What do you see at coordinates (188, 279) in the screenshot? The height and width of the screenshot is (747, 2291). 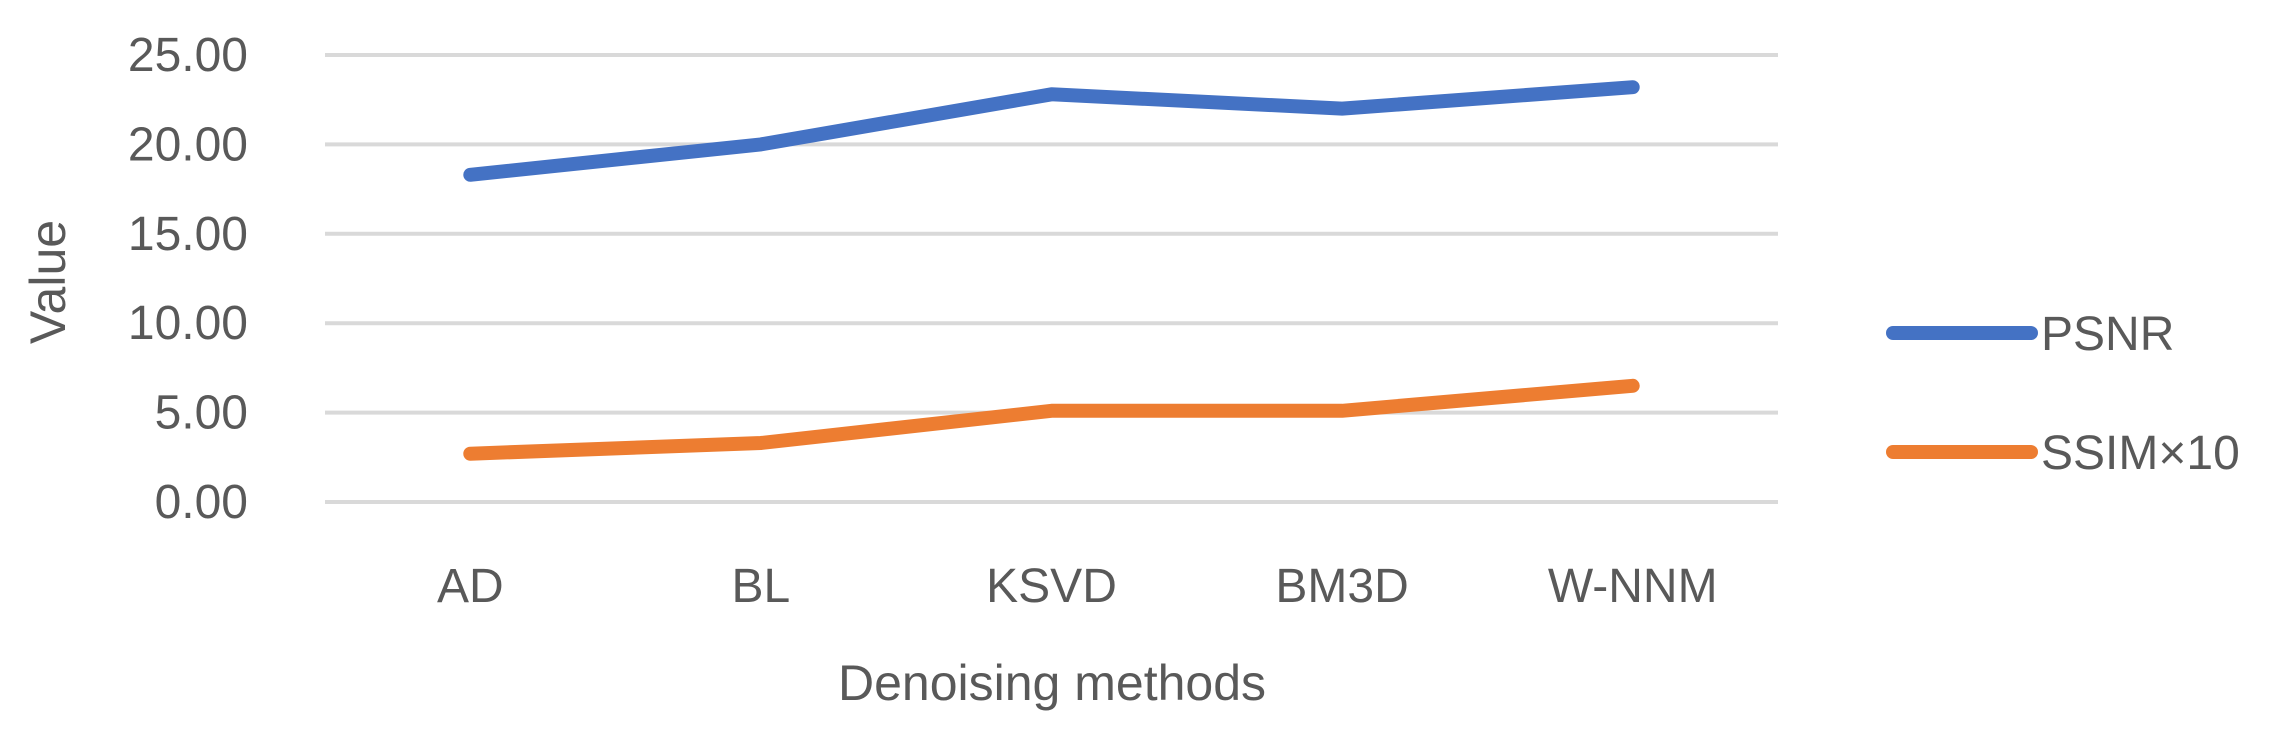 I see `y-axis-ticks: 0.00 5.00 10.00 15.00 20.00 25.00` at bounding box center [188, 279].